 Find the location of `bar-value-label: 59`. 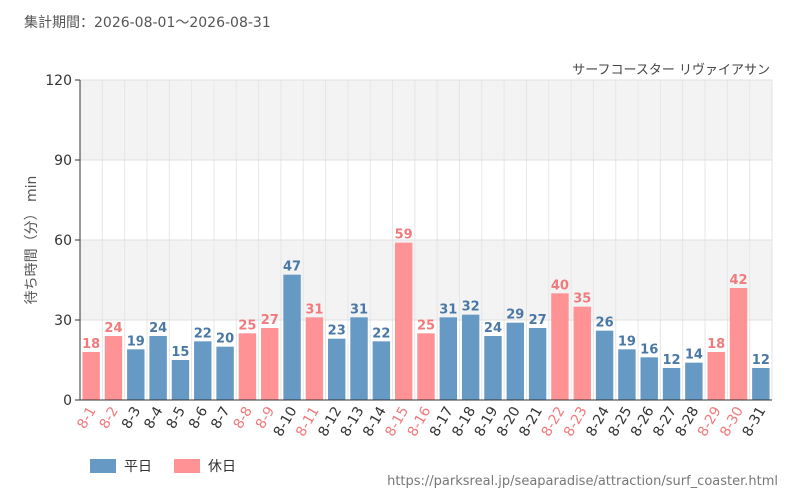

bar-value-label: 59 is located at coordinates (404, 235).